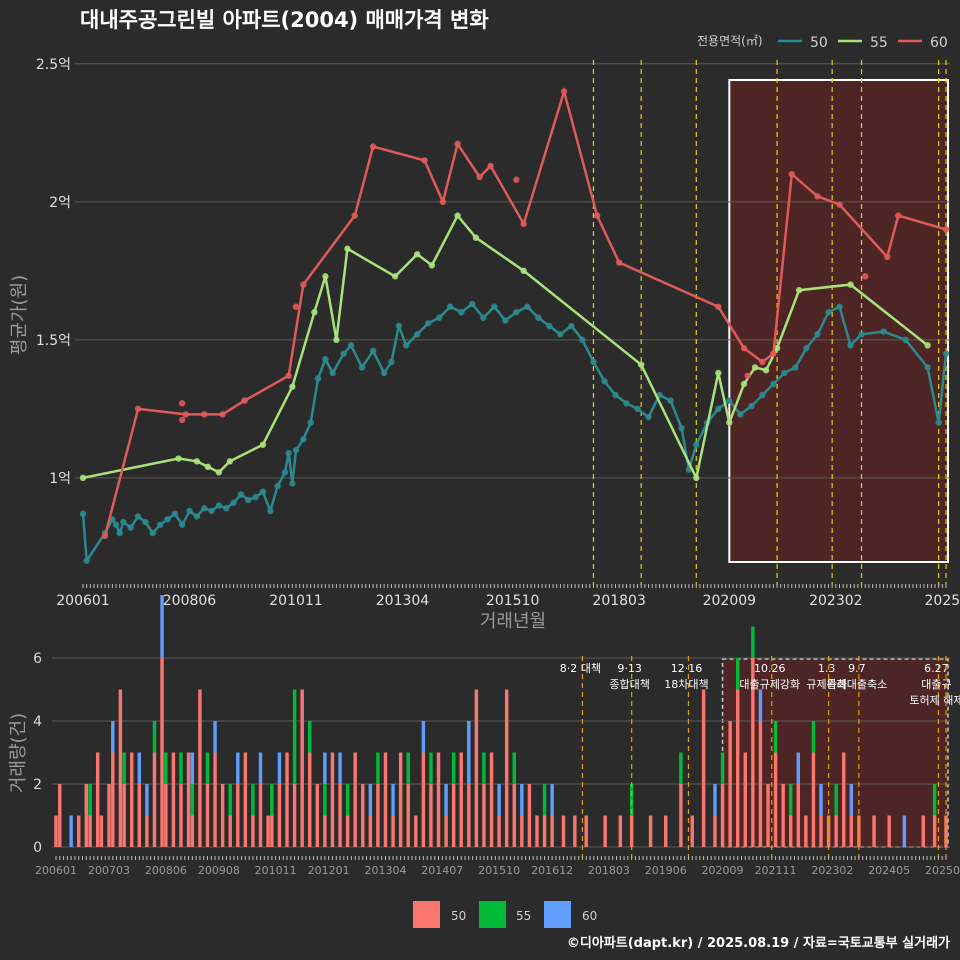  What do you see at coordinates (60, 203) in the screenshot?
I see `y-tick-label: 2억` at bounding box center [60, 203].